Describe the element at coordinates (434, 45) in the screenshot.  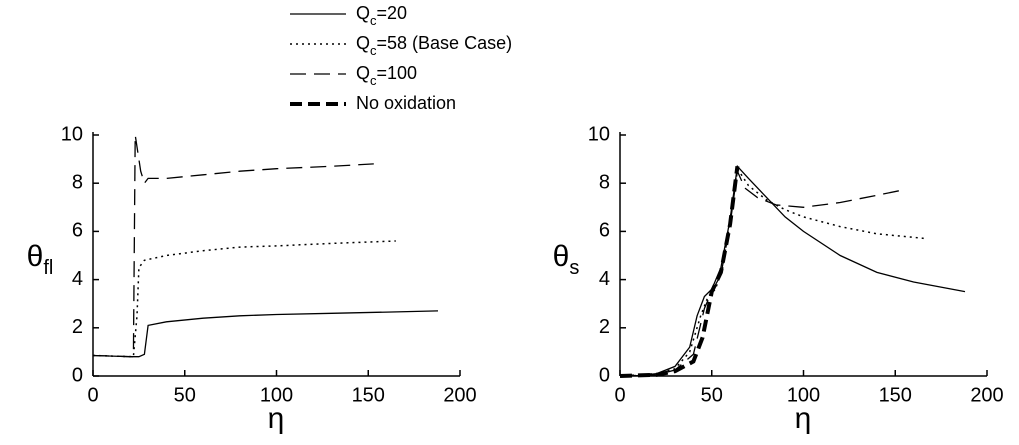
I see `legend-label: Qc=58 (Base Case)` at that location.